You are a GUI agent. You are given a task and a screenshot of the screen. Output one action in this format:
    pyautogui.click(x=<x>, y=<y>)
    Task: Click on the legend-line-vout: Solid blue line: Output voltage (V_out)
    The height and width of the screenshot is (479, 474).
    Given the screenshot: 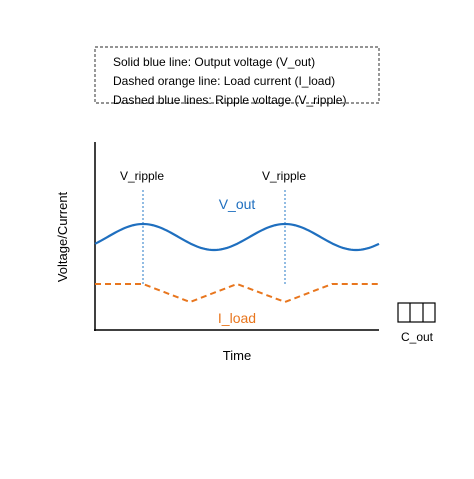 What is the action you would take?
    pyautogui.click(x=214, y=62)
    